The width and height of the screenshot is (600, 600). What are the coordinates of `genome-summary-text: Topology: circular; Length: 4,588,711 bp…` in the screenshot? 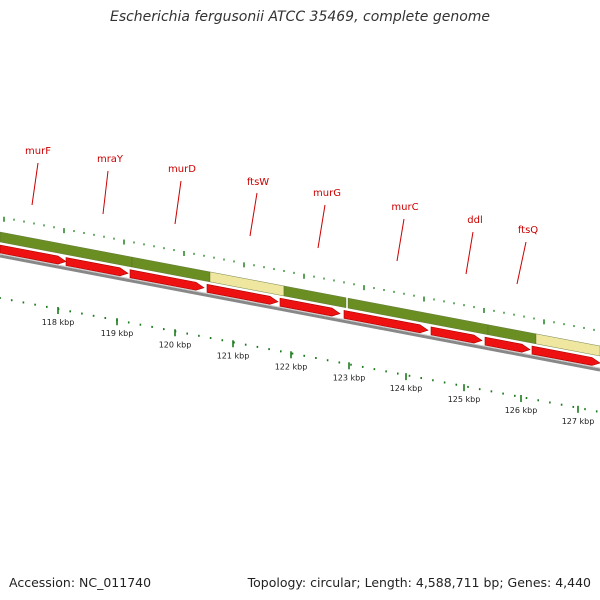 It's located at (419, 582).